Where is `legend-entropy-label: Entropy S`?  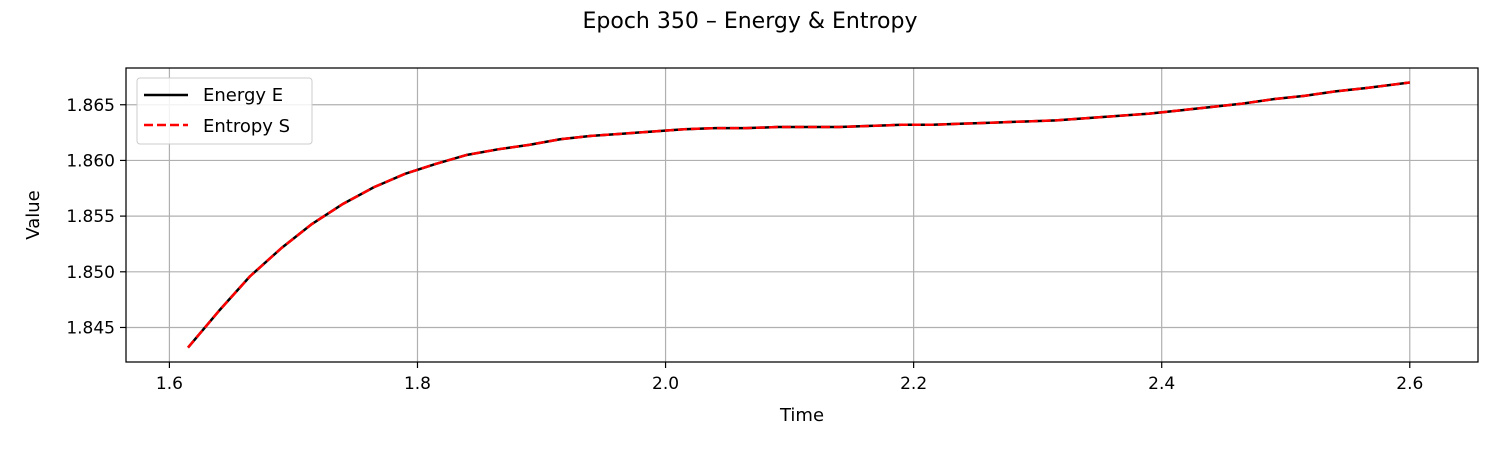
legend-entropy-label: Entropy S is located at coordinates (246, 126).